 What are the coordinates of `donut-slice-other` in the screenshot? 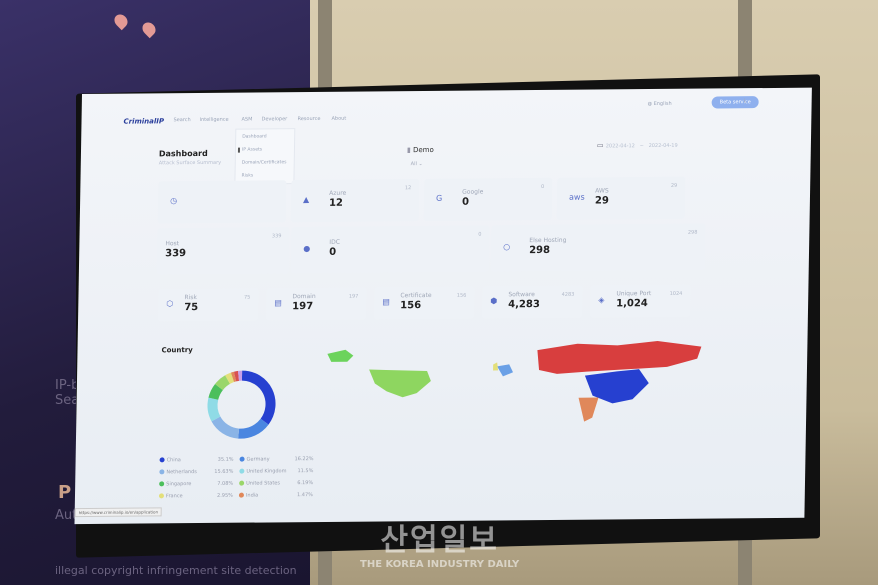 It's located at (240, 375).